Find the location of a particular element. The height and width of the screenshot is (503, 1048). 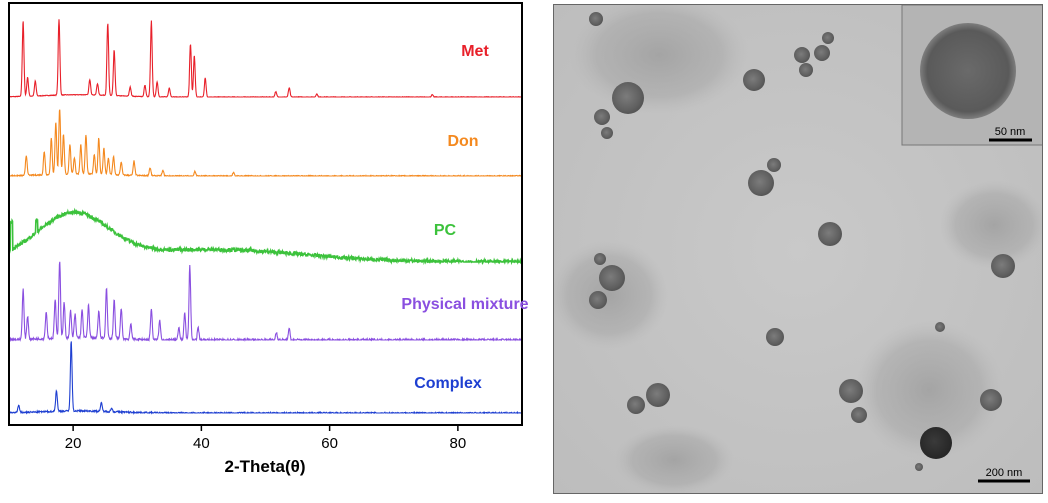

tem-inset: 50 nm is located at coordinates (971, 75).